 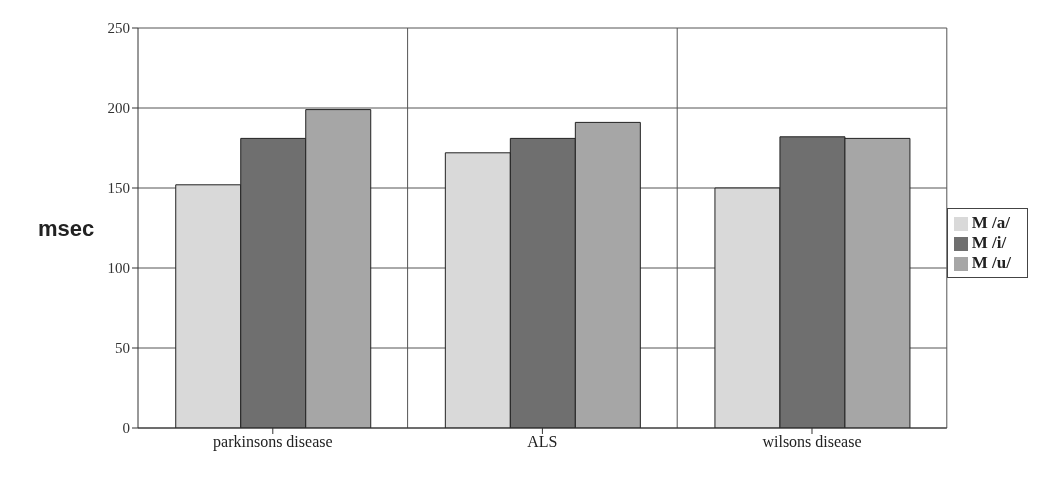 I want to click on y-axis-title: msec, so click(x=66, y=228).